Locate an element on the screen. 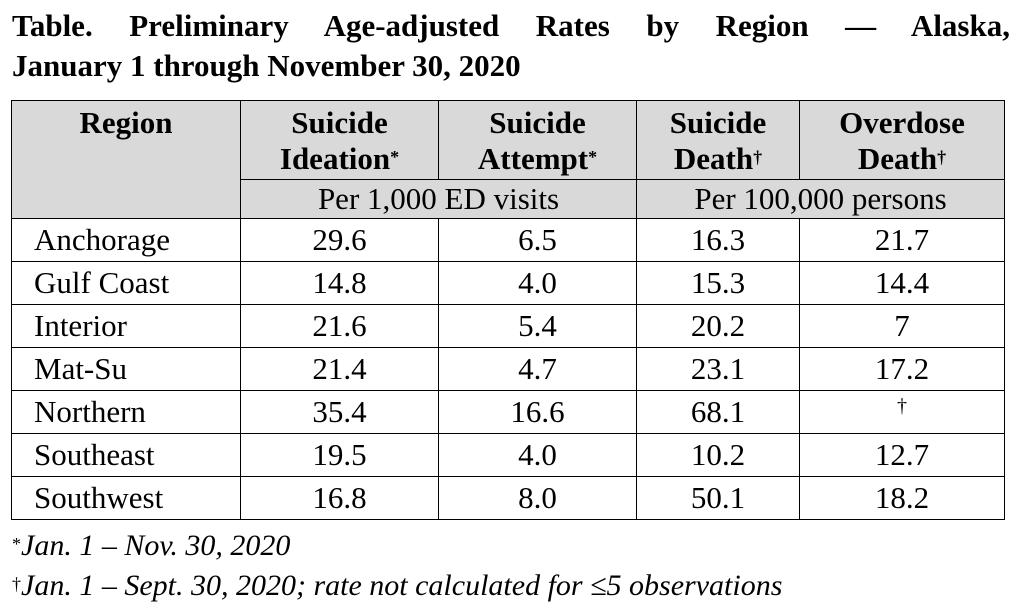 The image size is (1024, 616). cell-region: Southeast is located at coordinates (126, 455).